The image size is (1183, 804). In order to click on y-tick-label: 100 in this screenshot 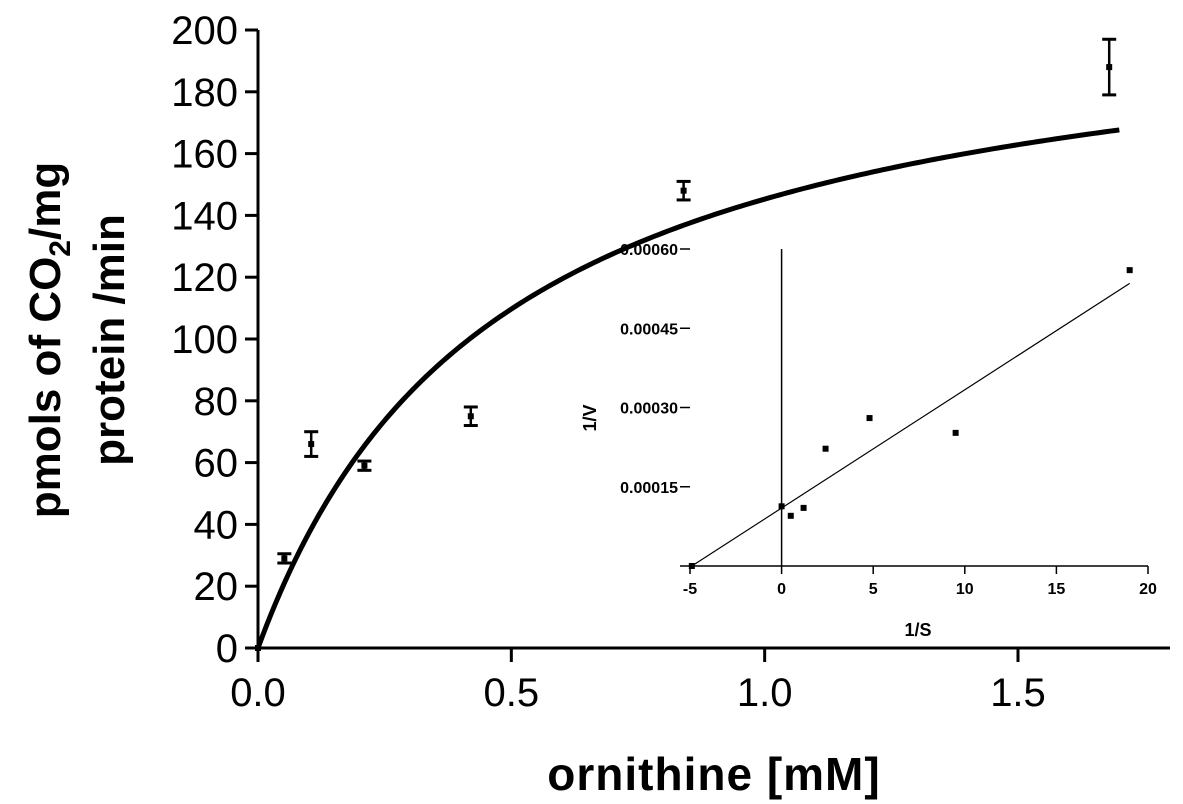, I will do `click(204, 340)`.